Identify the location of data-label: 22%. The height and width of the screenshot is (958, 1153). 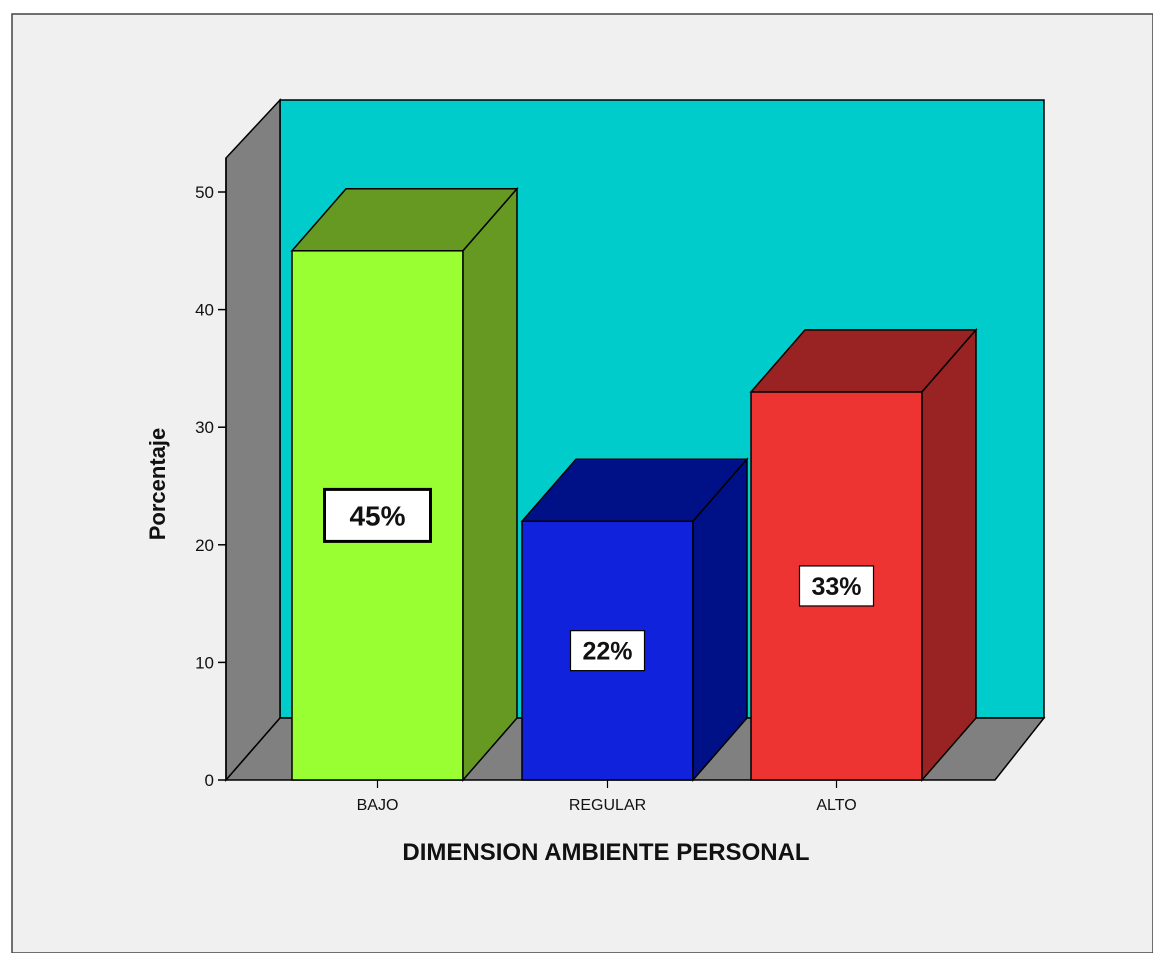
(607, 652).